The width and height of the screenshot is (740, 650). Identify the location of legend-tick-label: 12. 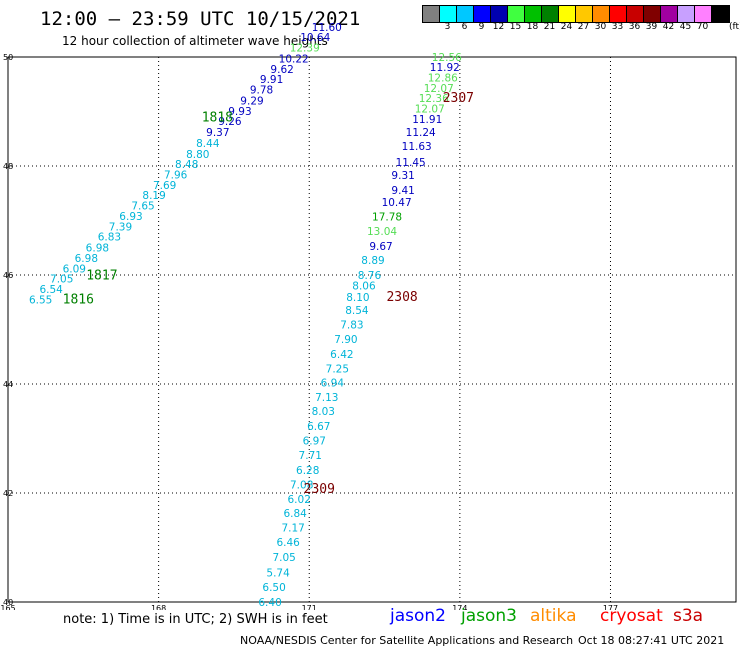
(498, 27).